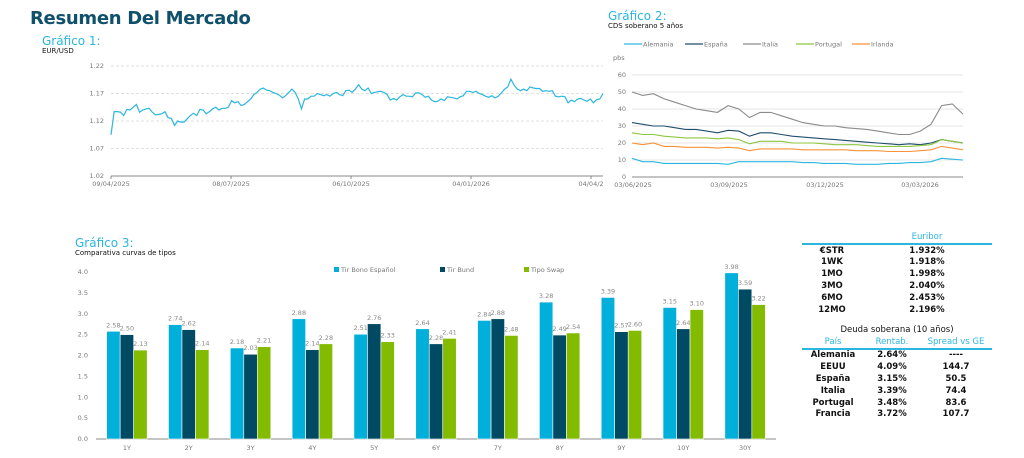 Image resolution: width=1024 pixels, height=458 pixels. Describe the element at coordinates (590, 184) in the screenshot. I see `x-tick-label: 04/04/2` at that location.